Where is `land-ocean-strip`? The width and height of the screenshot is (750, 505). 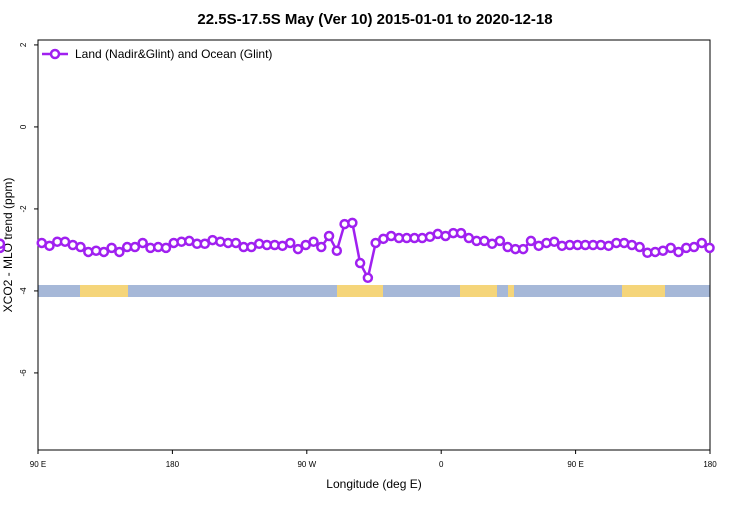
land-ocean-strip is located at coordinates (374, 291).